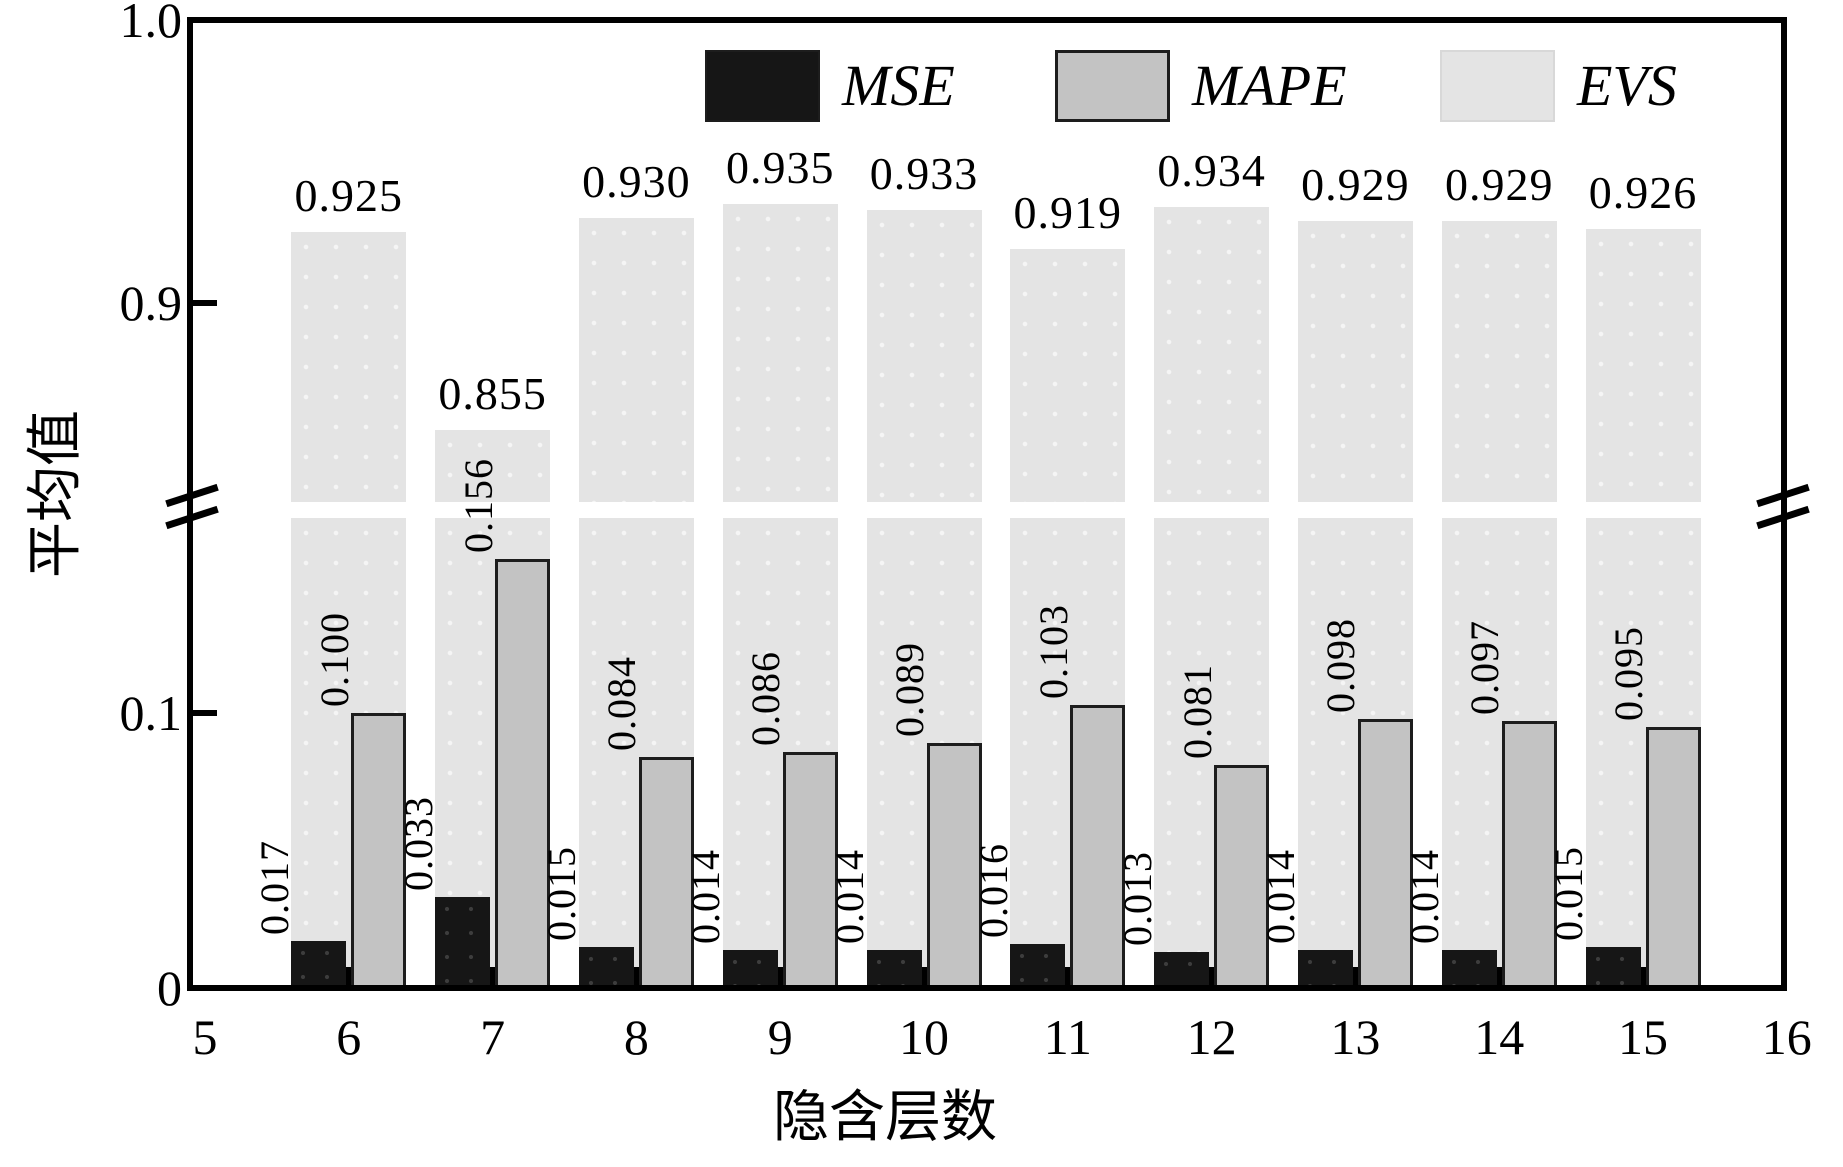 The image size is (1843, 1167). I want to click on label-evs-10: 0.933, so click(924, 173).